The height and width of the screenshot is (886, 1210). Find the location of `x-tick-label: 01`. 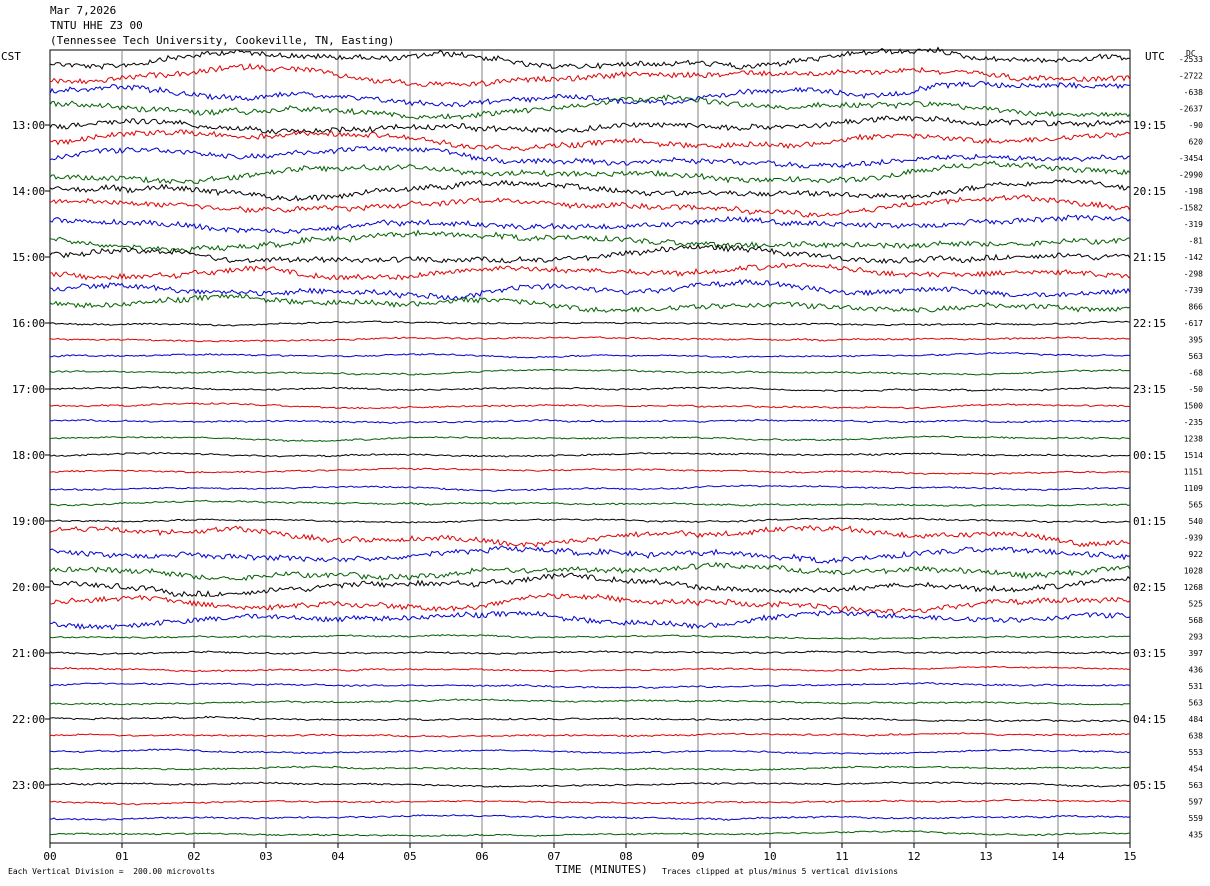

x-tick-label: 01 is located at coordinates (121, 856).